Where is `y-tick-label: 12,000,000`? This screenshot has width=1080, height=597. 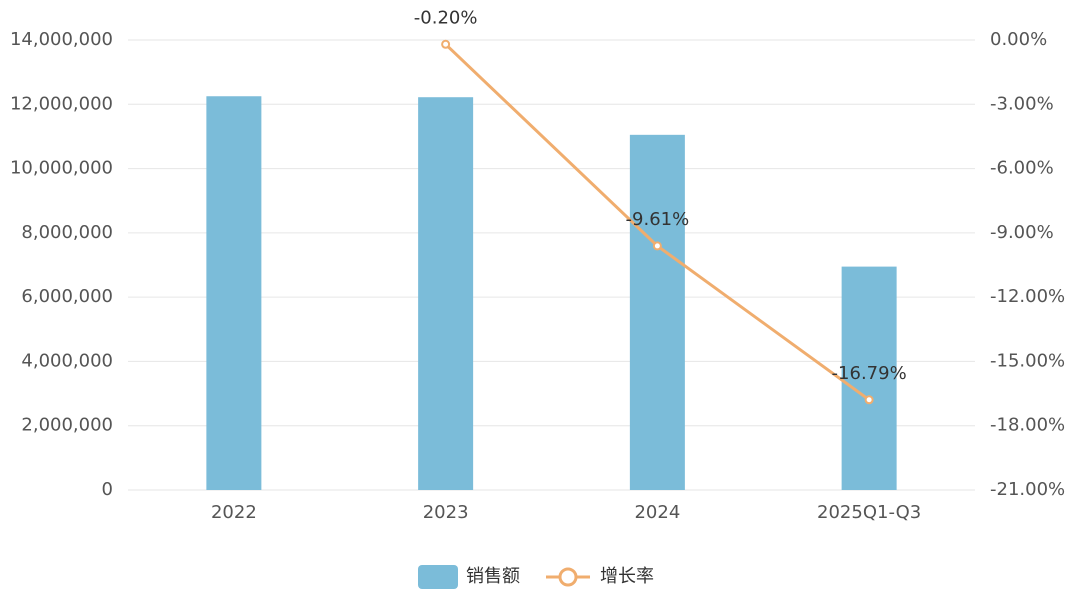 y-tick-label: 12,000,000 is located at coordinates (61, 103).